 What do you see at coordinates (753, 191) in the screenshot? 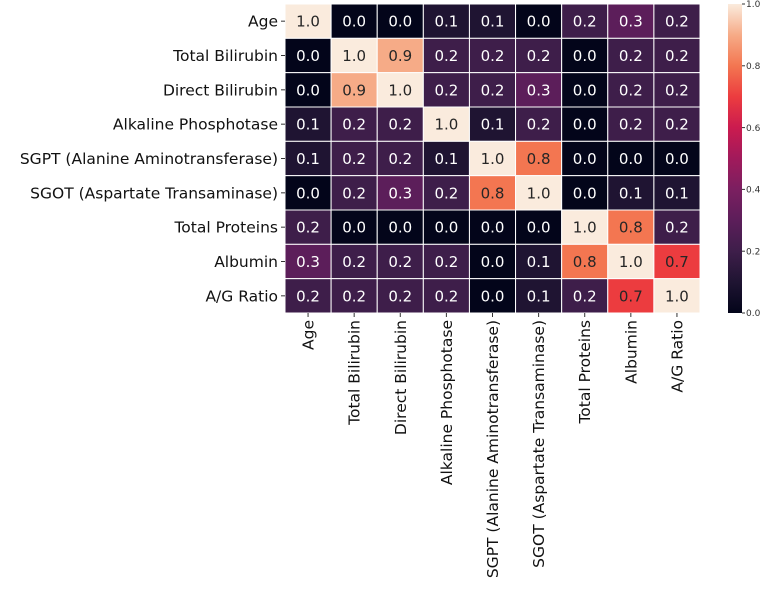
I see `colorbar-tick-label: 0.4` at bounding box center [753, 191].